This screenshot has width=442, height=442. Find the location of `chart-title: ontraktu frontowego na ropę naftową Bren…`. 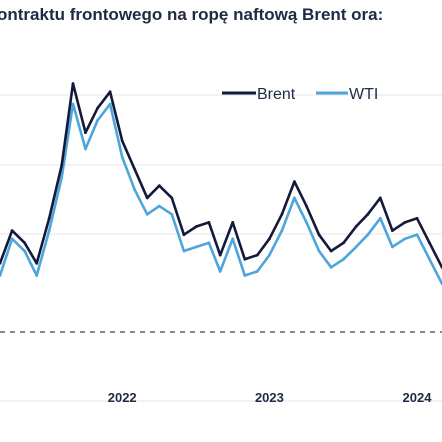

chart-title: ontraktu frontowego na ropę naftową Bren… is located at coordinates (192, 14).